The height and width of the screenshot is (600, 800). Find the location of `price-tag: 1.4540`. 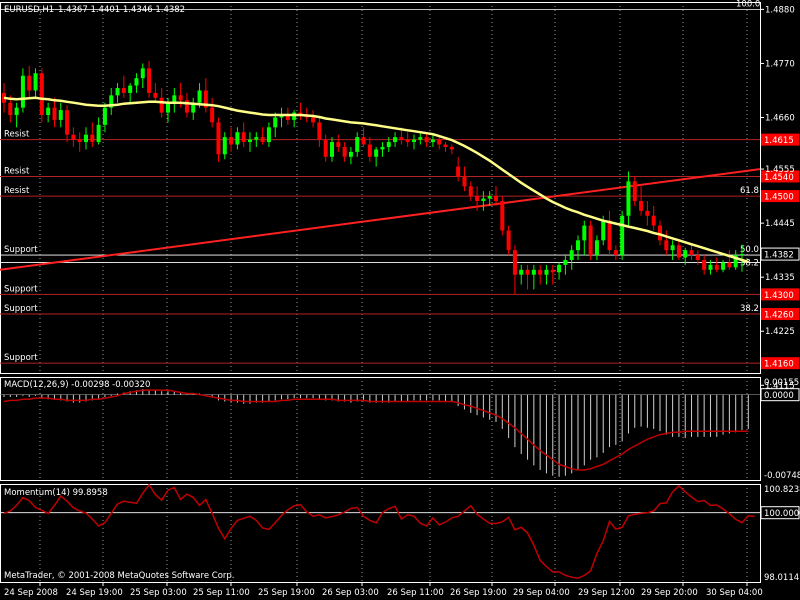

price-tag: 1.4540 is located at coordinates (780, 176).